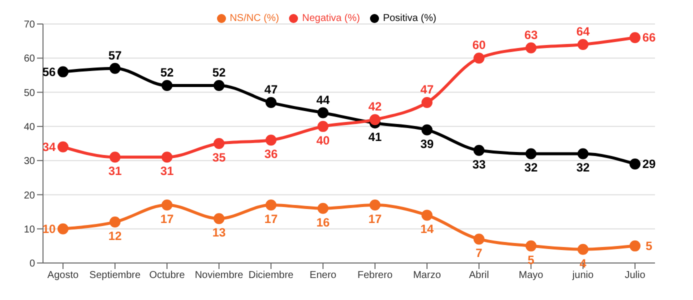  I want to click on data-label: 36, so click(271, 154).